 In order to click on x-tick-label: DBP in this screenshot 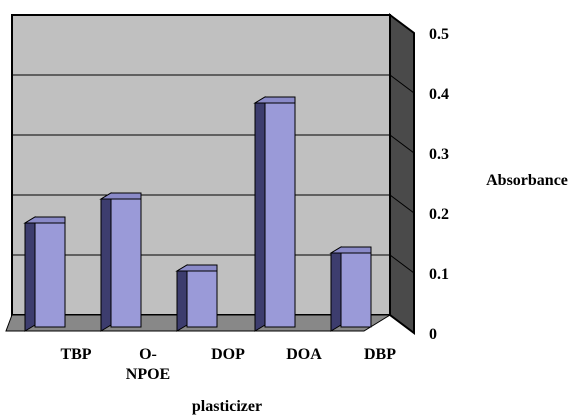, I will do `click(380, 354)`.